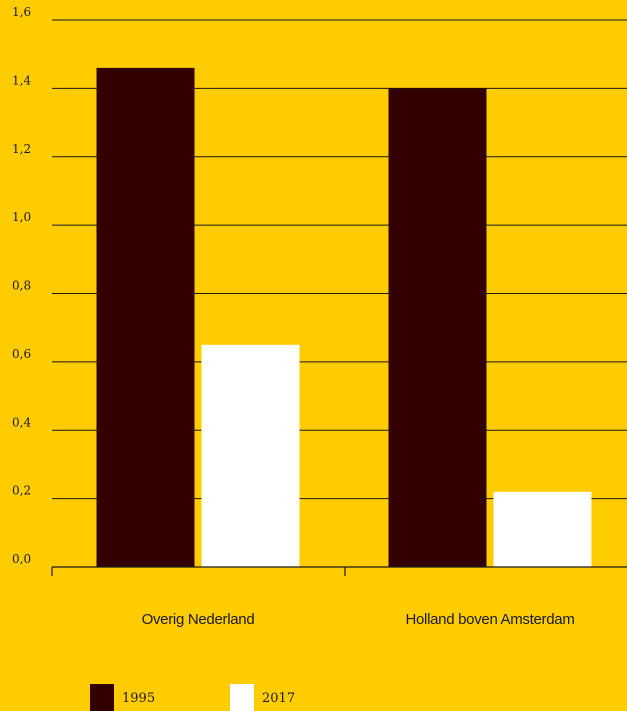  What do you see at coordinates (21, 422) in the screenshot?
I see `y-tick-label: 0,4` at bounding box center [21, 422].